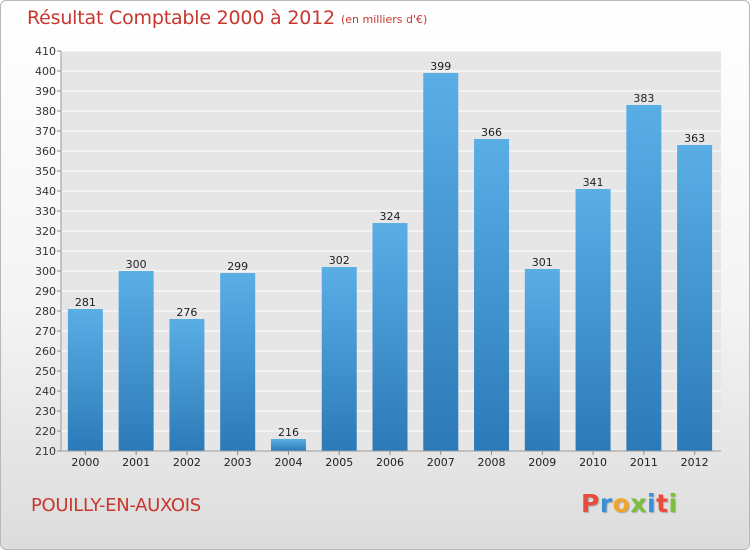 The image size is (750, 550). Describe the element at coordinates (491, 132) in the screenshot. I see `bar-value-label: 366` at that location.